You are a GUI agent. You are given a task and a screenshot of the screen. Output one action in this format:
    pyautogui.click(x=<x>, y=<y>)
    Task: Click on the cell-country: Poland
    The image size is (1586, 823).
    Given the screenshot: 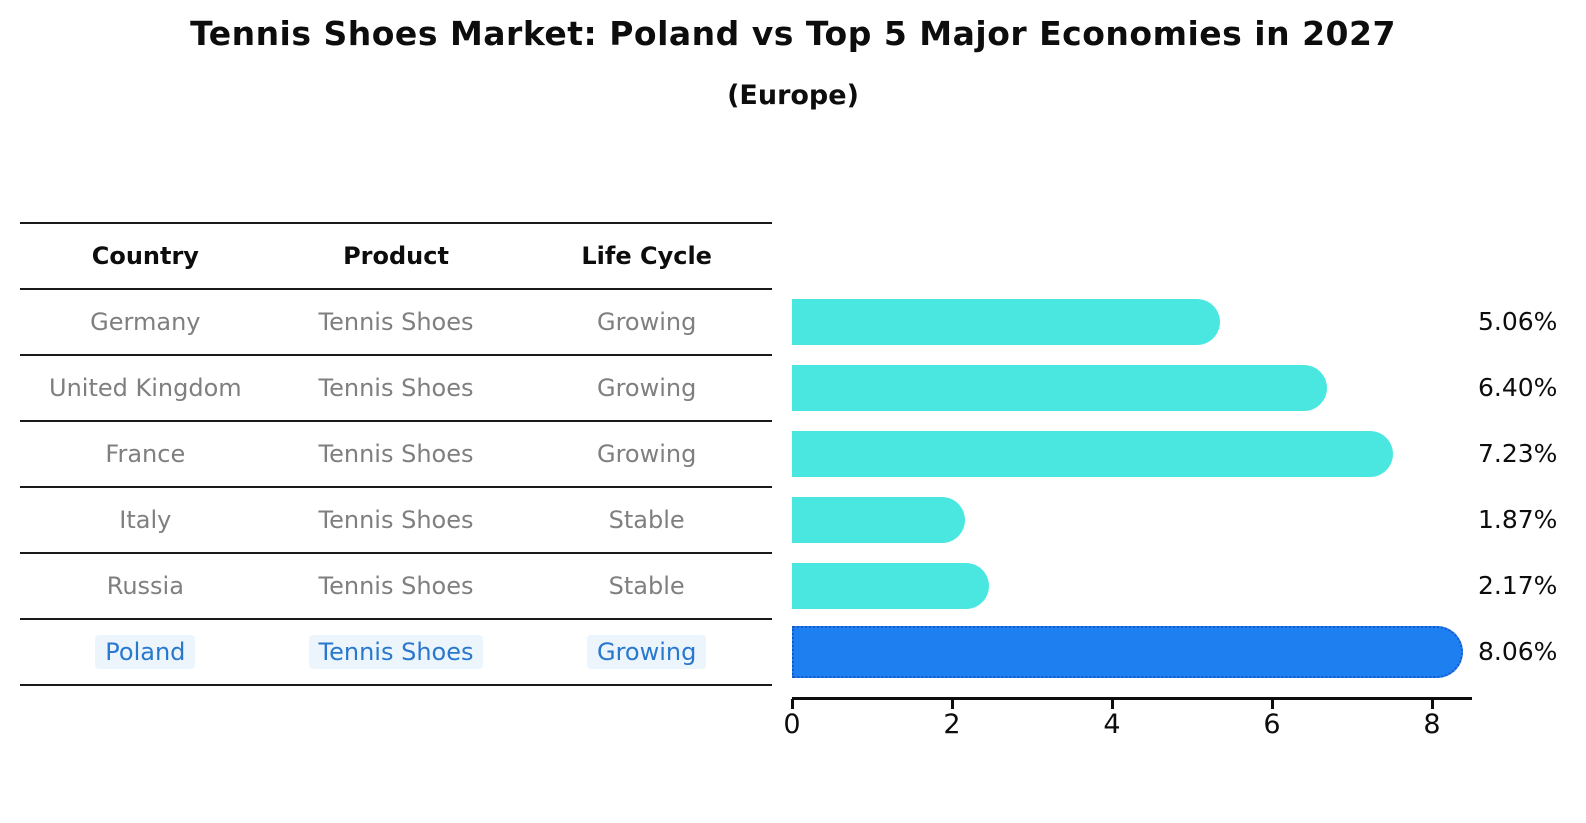 What is the action you would take?
    pyautogui.click(x=145, y=652)
    